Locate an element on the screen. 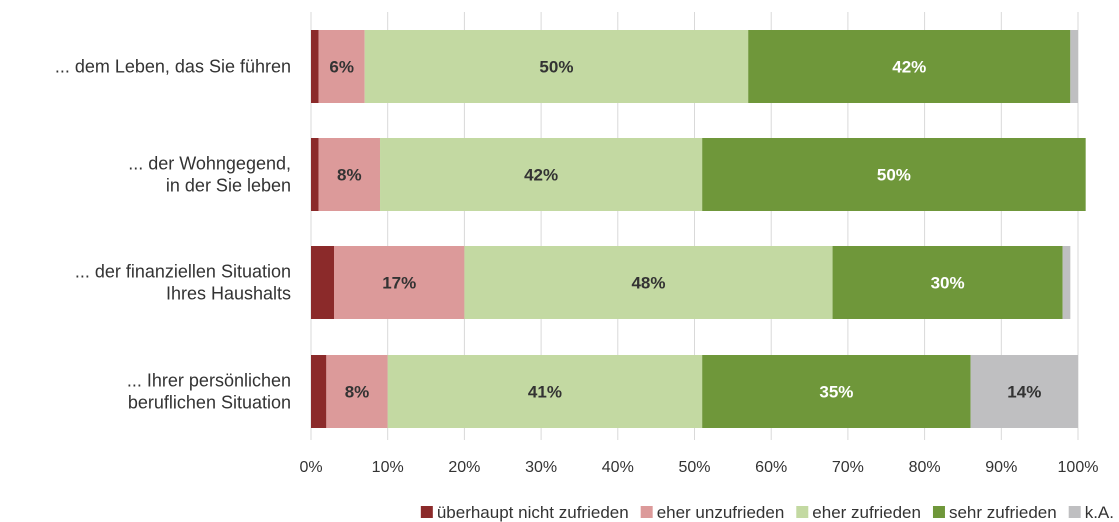 The image size is (1119, 522). data-label: 30% is located at coordinates (948, 283).